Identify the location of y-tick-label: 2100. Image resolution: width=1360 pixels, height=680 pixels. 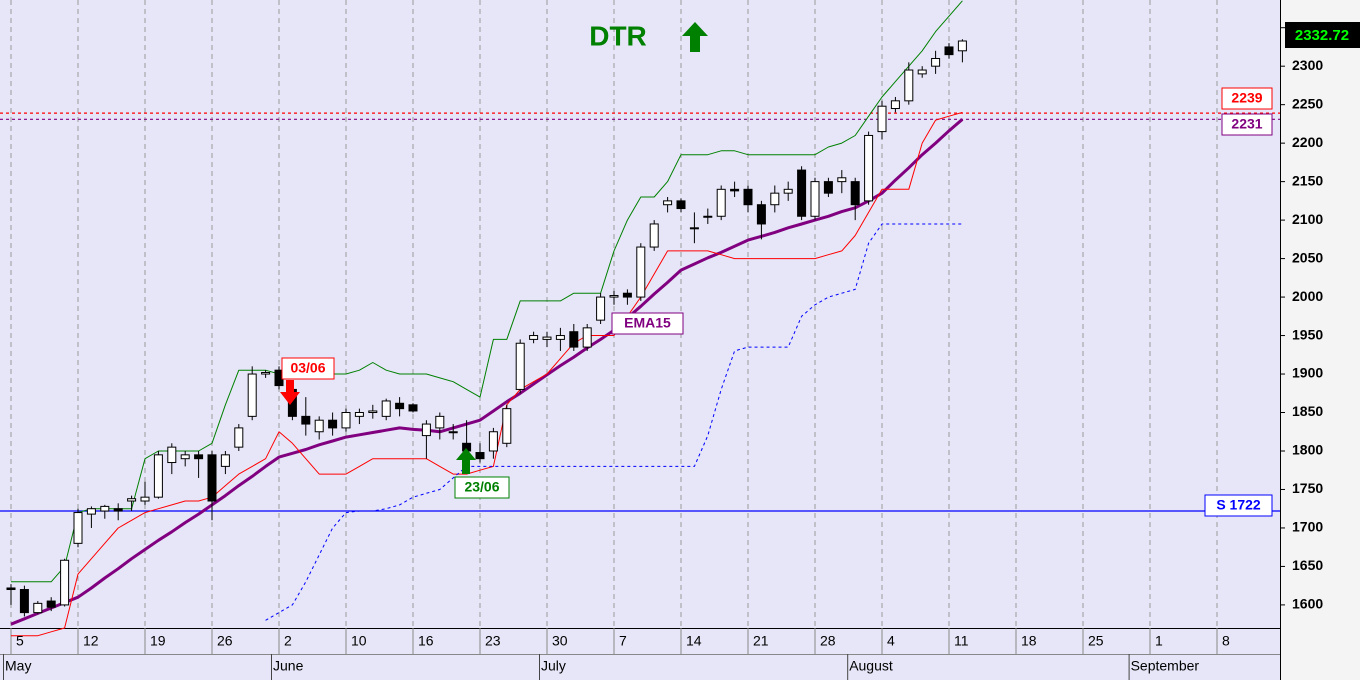
(1307, 219).